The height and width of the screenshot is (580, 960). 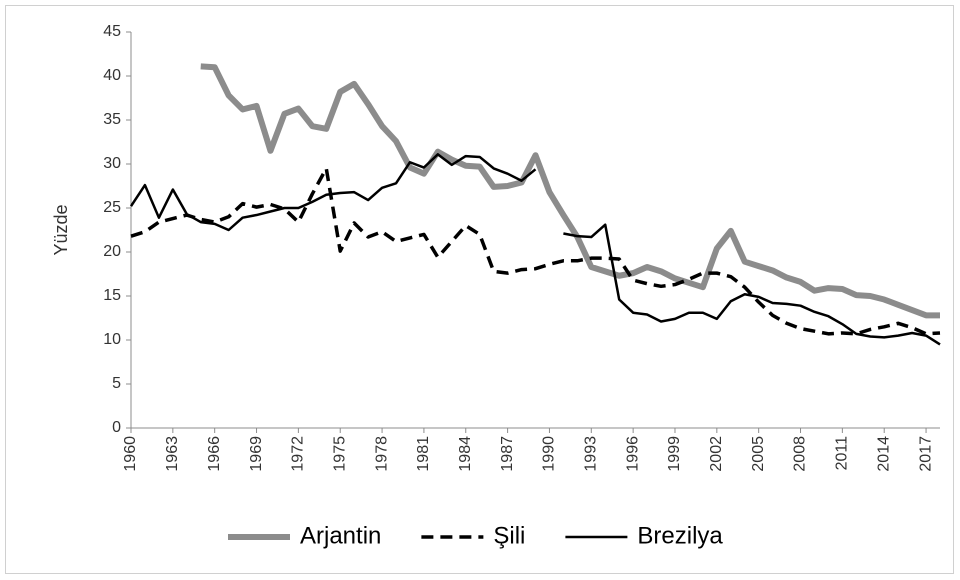 I want to click on x-tick-label: 1984, so click(x=465, y=454).